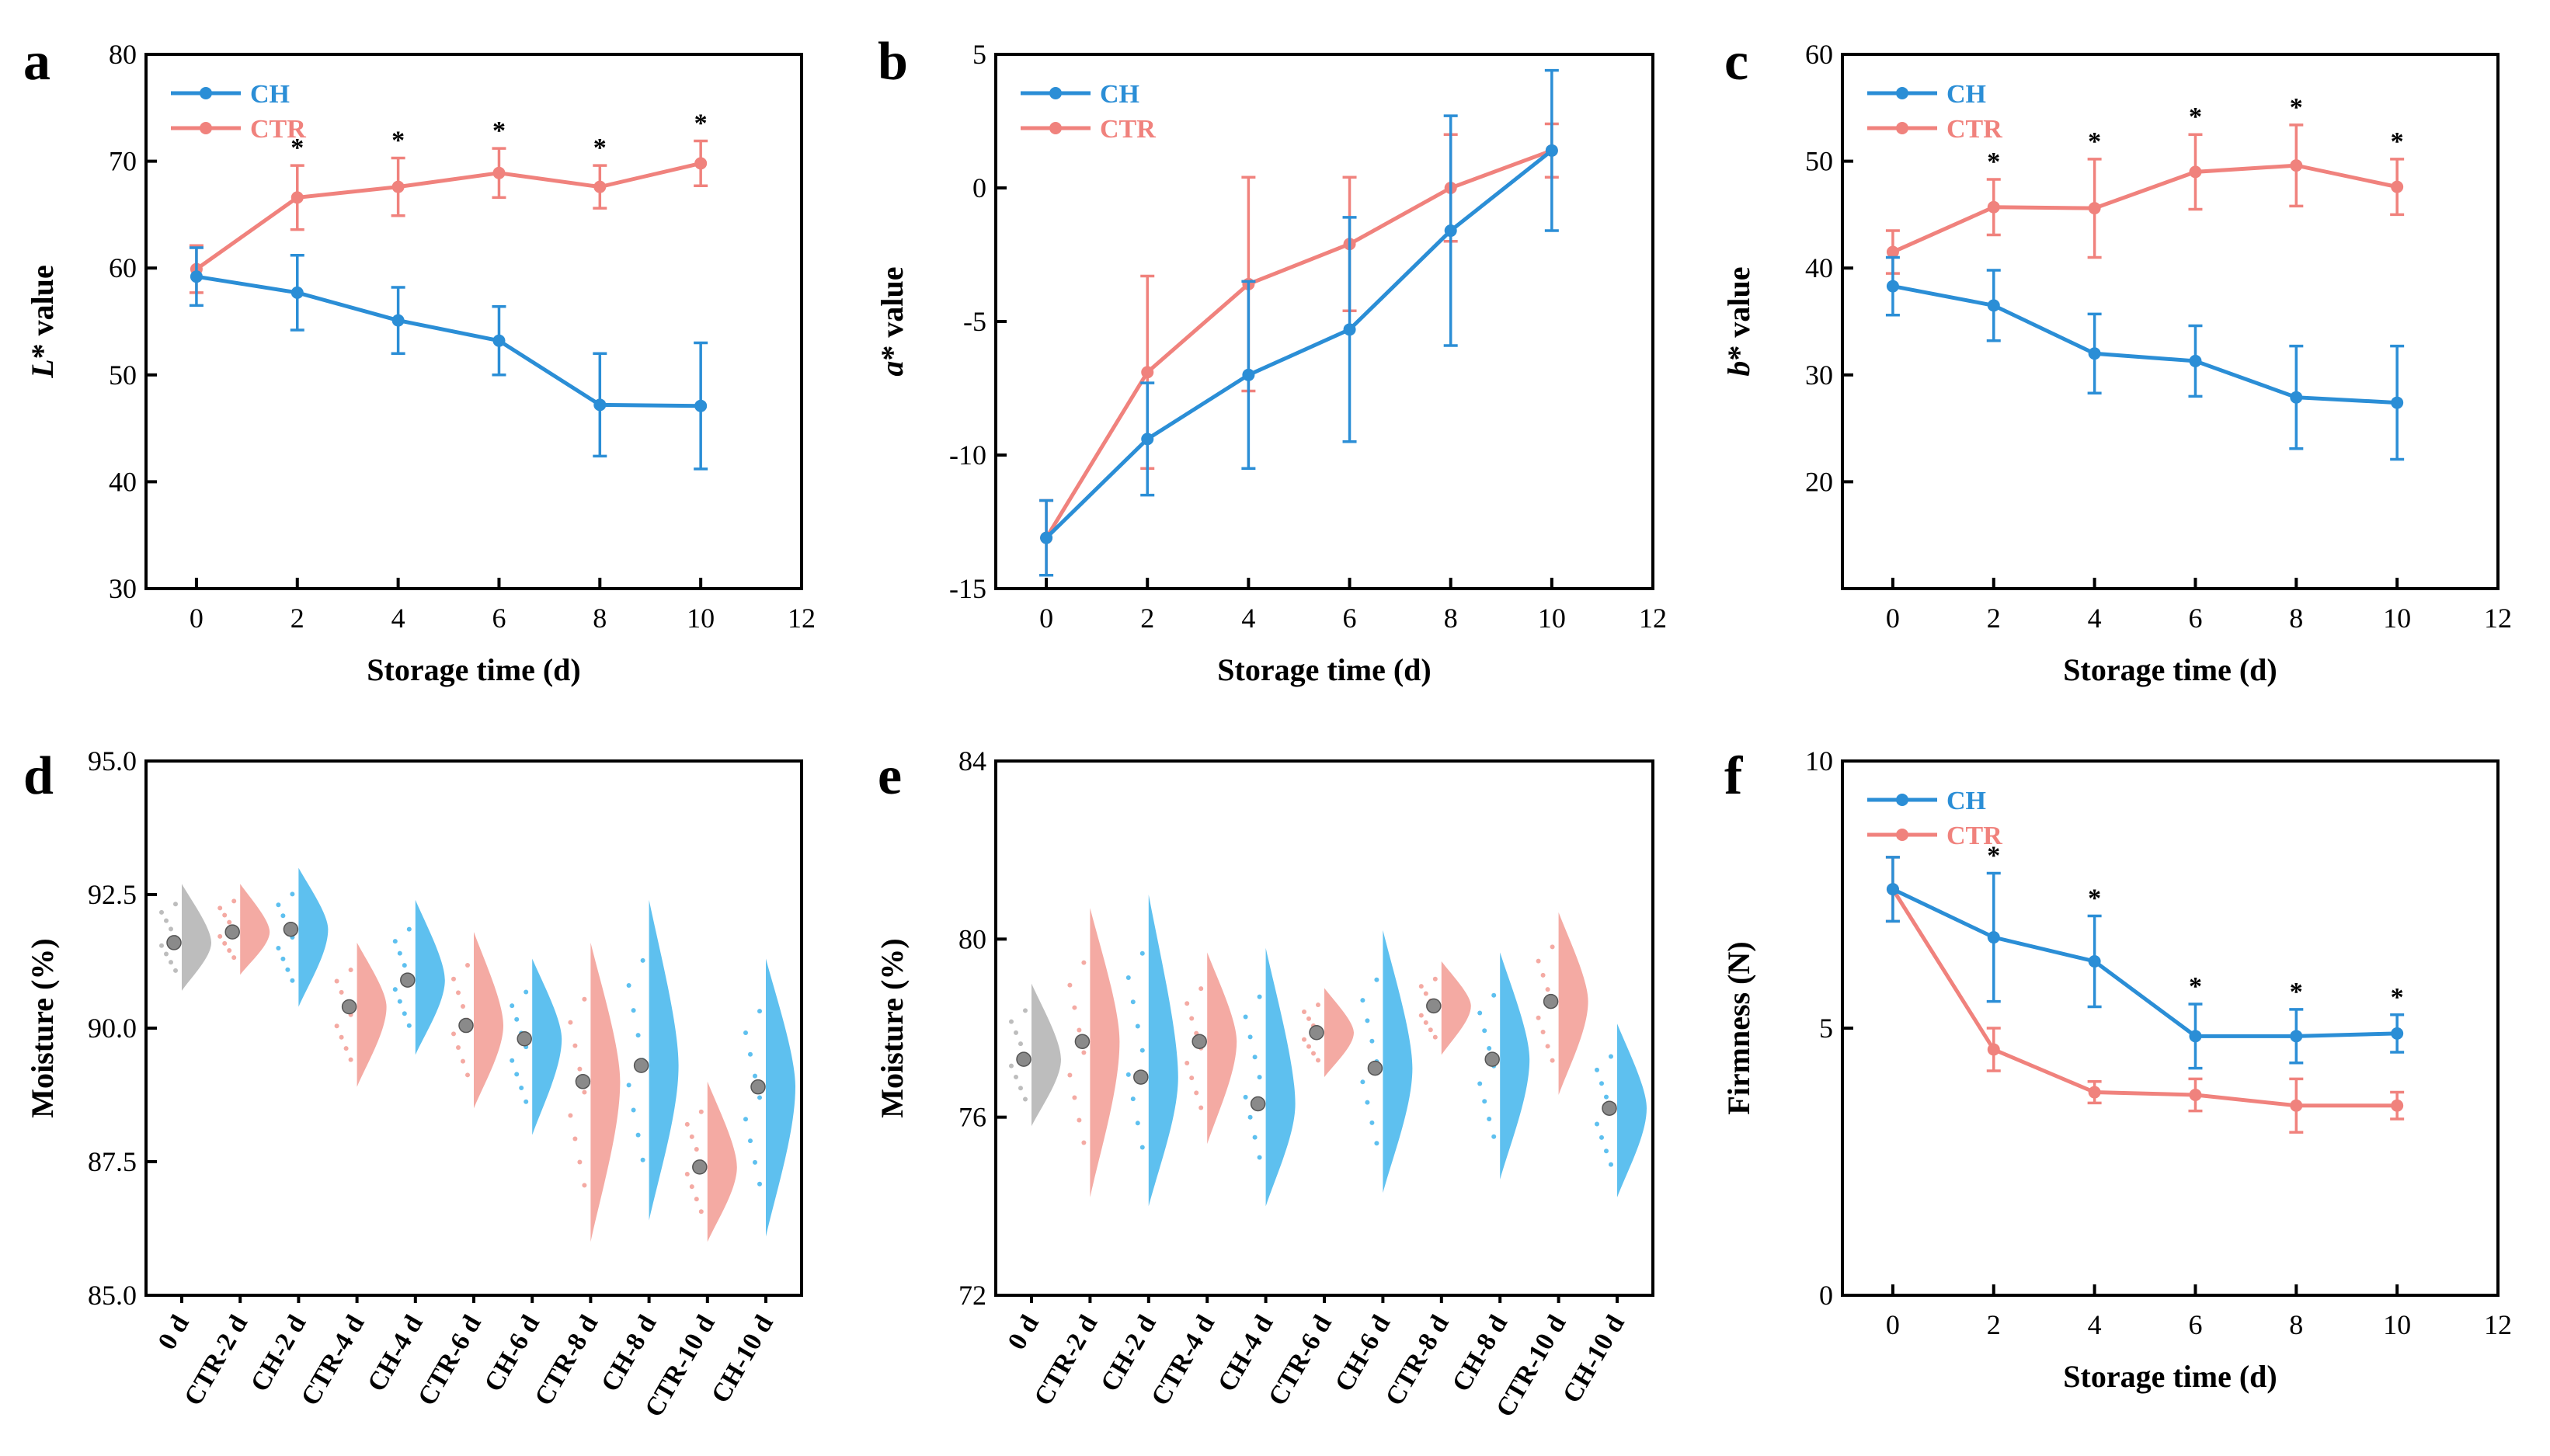 Image resolution: width=2550 pixels, height=1456 pixels. What do you see at coordinates (512, 1353) in the screenshot?
I see `x-tick-label: CH-6 d` at bounding box center [512, 1353].